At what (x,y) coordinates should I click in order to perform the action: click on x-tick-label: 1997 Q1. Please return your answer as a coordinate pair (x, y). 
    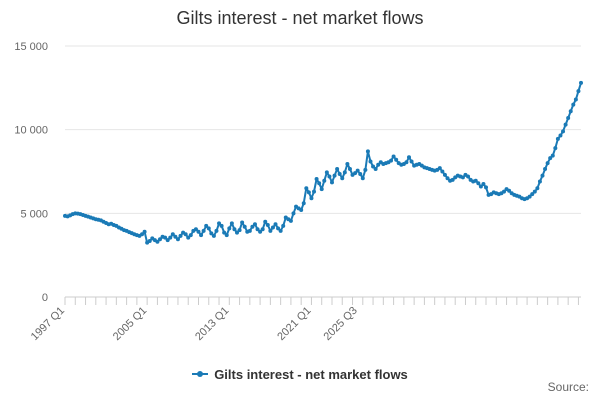
    Looking at the image, I should click on (48, 324).